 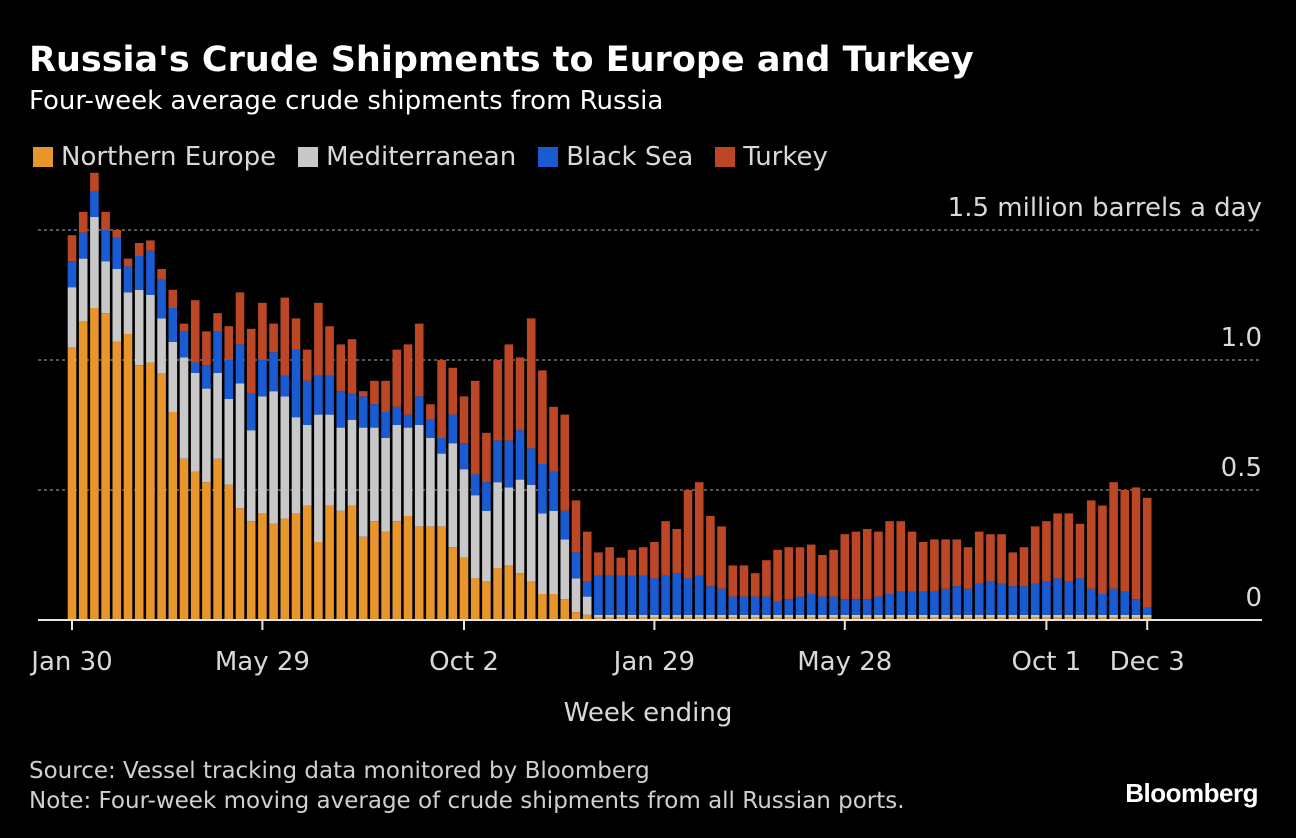 I want to click on legend-item-turkey: Turkey, so click(x=771, y=157).